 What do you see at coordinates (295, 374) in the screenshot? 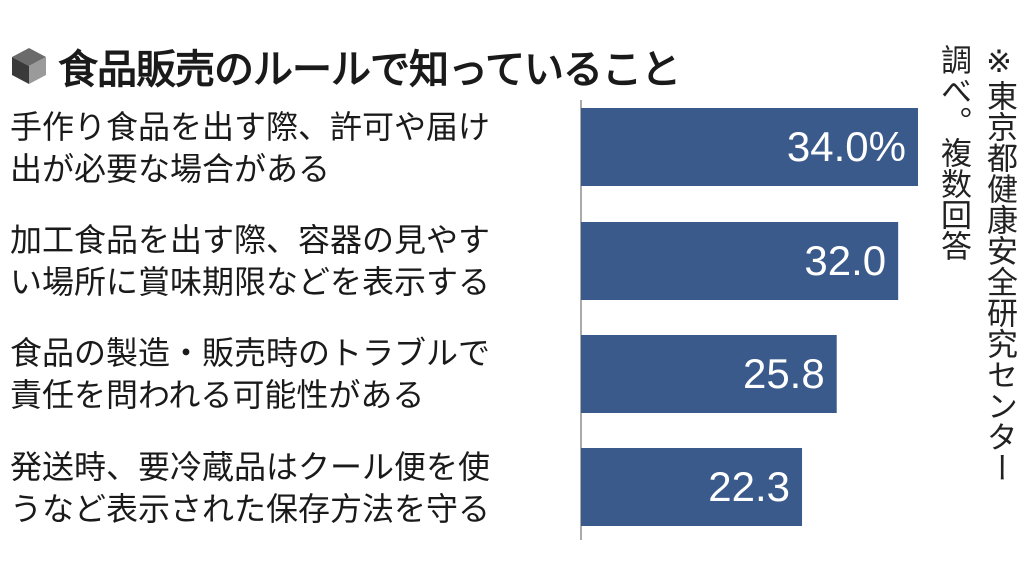
I see `category-label-3: 食品の製造・販売時のトラブルで 責任を問われる可能性がある` at bounding box center [295, 374].